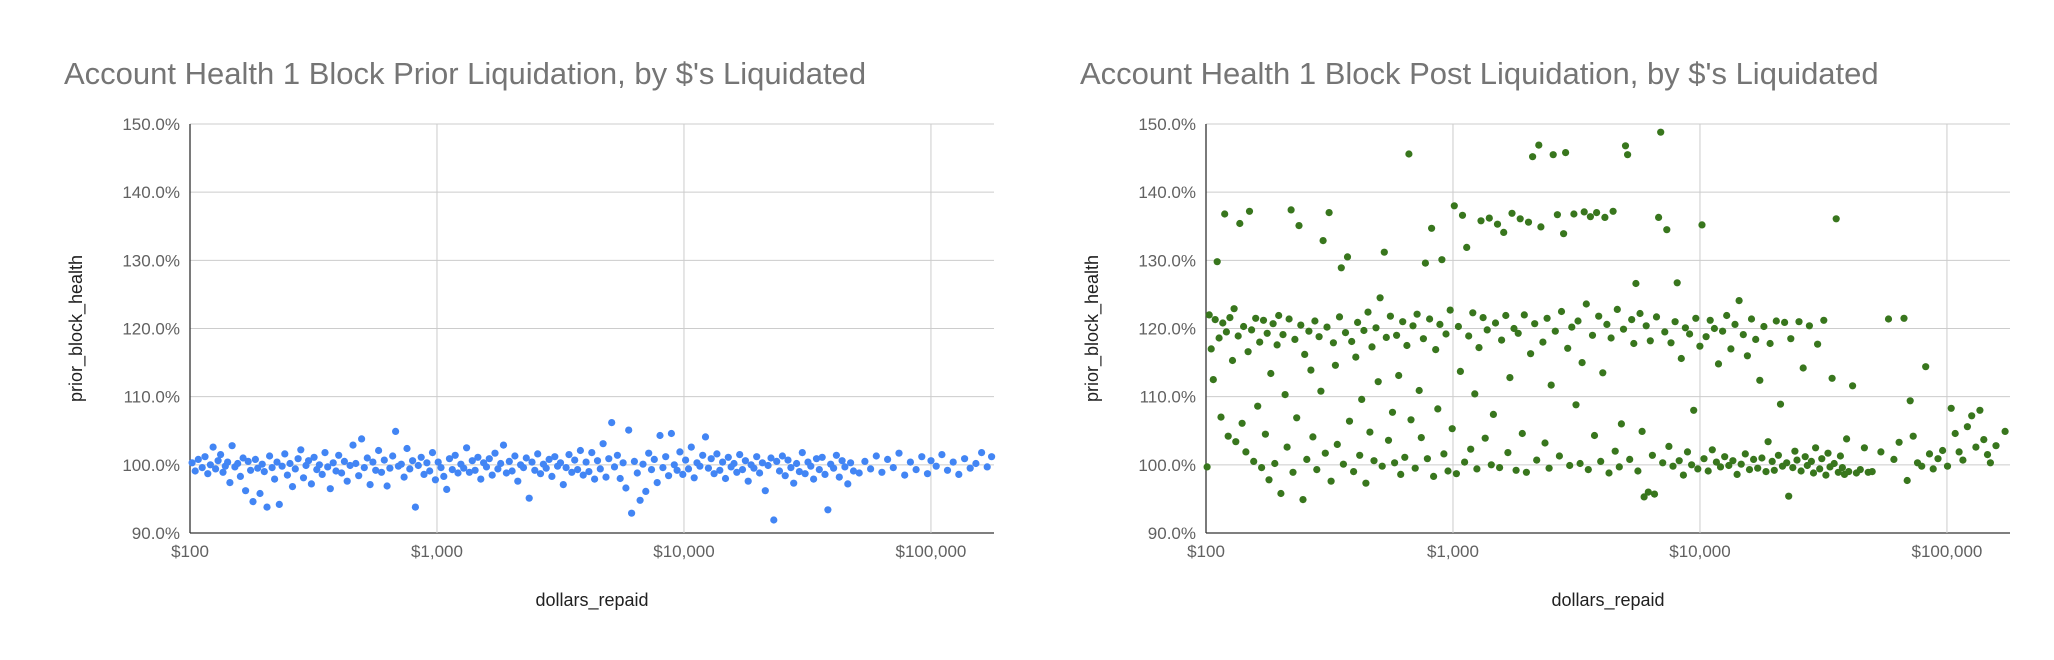 Image resolution: width=2054 pixels, height=660 pixels. What do you see at coordinates (190, 551) in the screenshot?
I see `x-tick-label: $100` at bounding box center [190, 551].